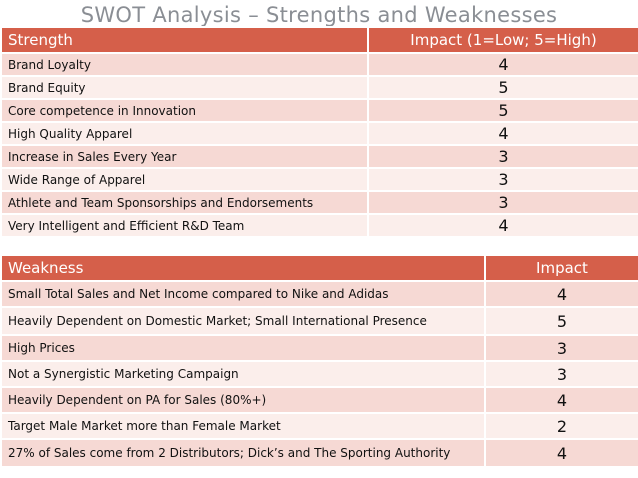  I want to click on table-row: High Prices 3, so click(319, 348).